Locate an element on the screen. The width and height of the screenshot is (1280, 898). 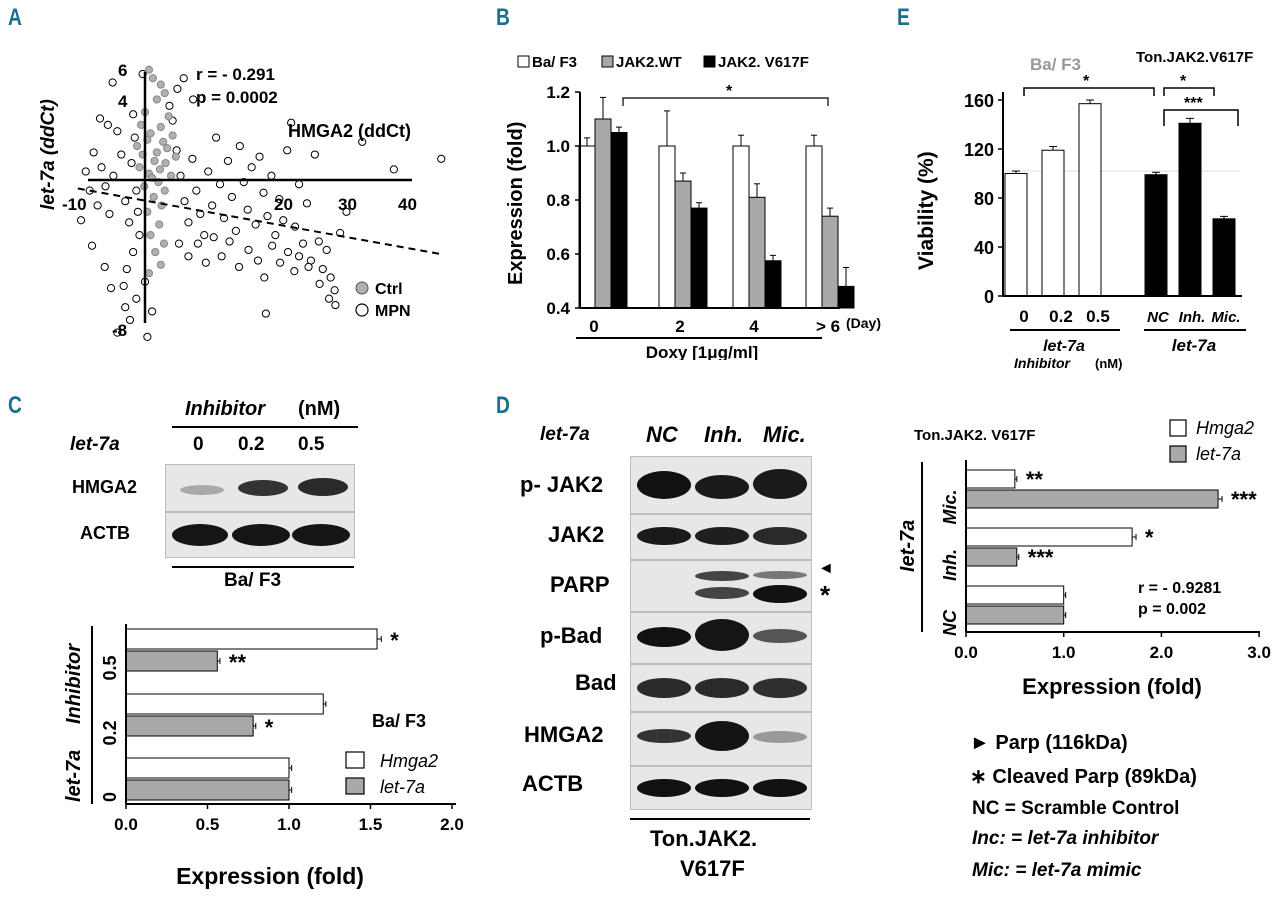
c-legend-swatch-hmga2 is located at coordinates (355, 760).